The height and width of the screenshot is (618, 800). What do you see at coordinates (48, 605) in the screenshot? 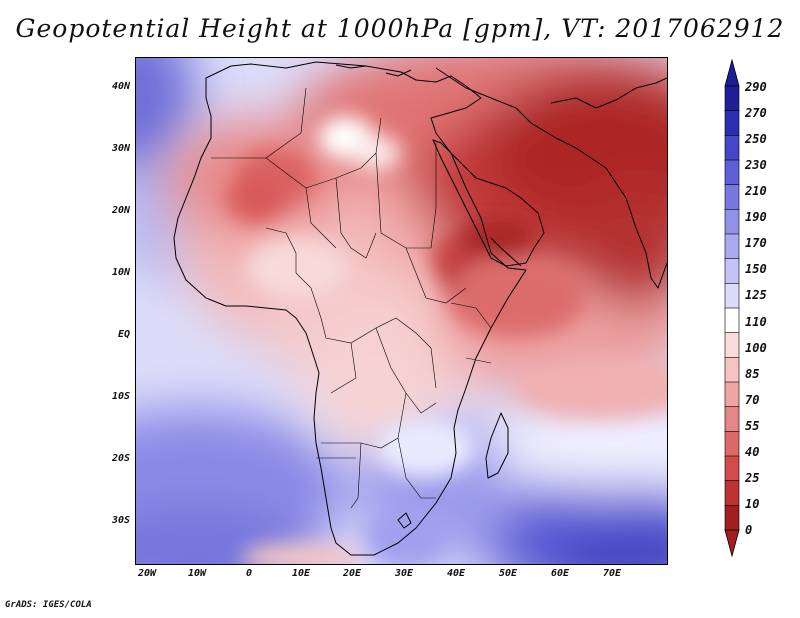
I see `grads-credit: GrADS: IGES/COLA` at bounding box center [48, 605].